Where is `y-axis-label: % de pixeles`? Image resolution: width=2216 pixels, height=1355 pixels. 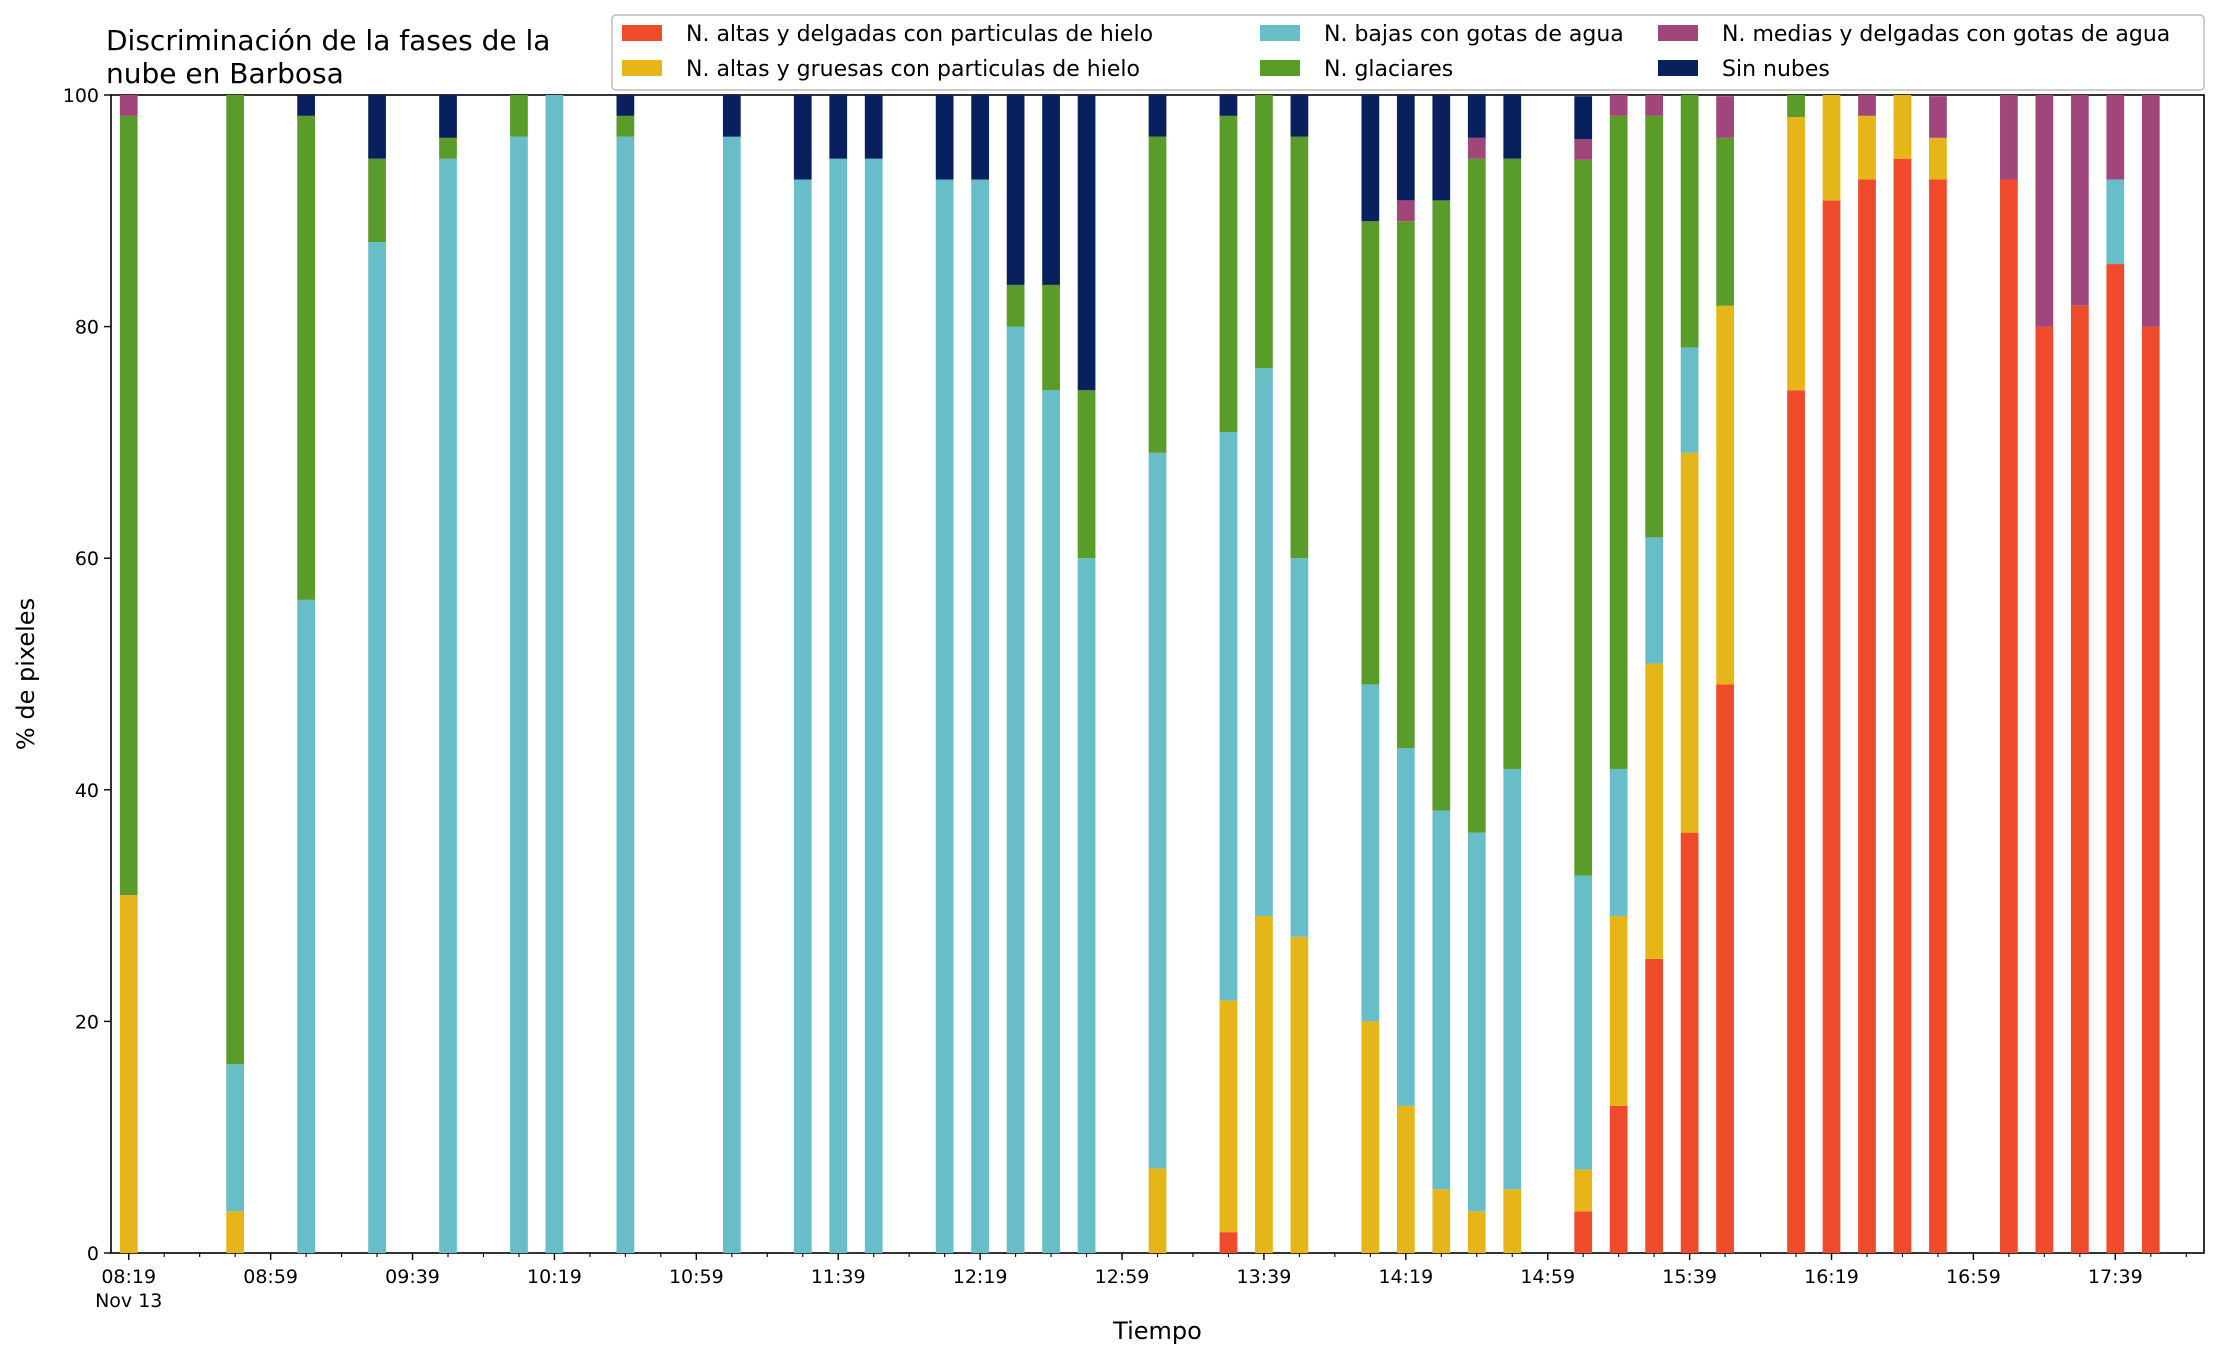
y-axis-label: % de pixeles is located at coordinates (26, 674).